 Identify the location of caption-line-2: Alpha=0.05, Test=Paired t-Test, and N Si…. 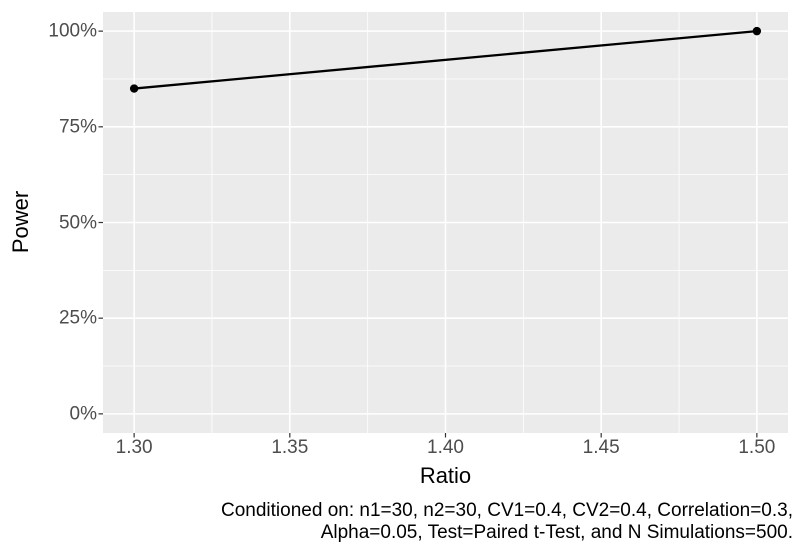
(556, 532).